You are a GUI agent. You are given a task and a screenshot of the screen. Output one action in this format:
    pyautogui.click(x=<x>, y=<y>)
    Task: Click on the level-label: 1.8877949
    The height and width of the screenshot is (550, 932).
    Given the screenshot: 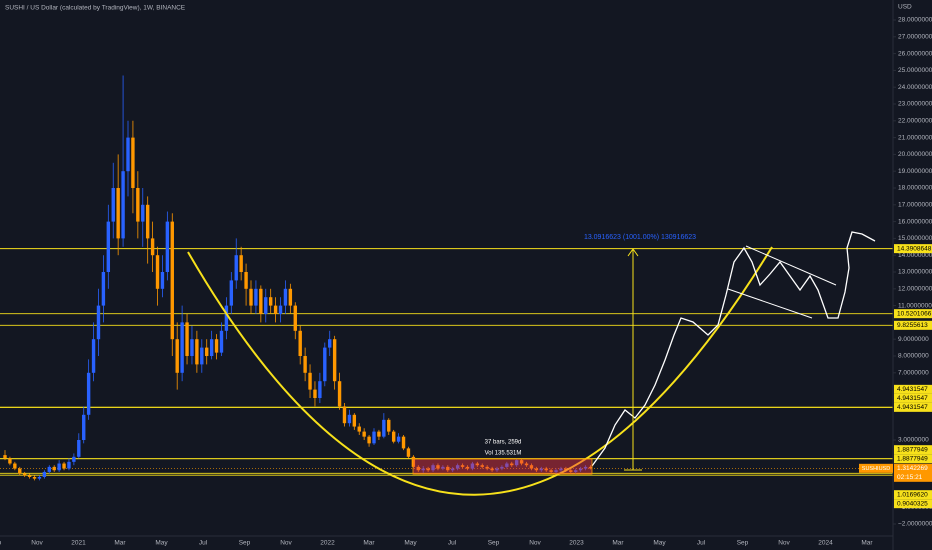 What is the action you would take?
    pyautogui.click(x=912, y=449)
    